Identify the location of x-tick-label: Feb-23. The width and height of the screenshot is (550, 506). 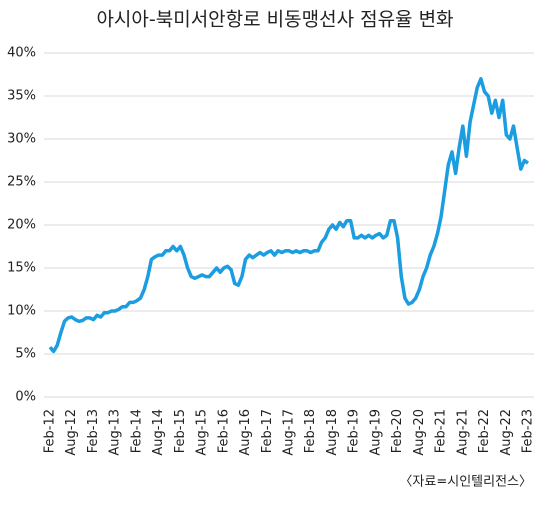
(528, 431).